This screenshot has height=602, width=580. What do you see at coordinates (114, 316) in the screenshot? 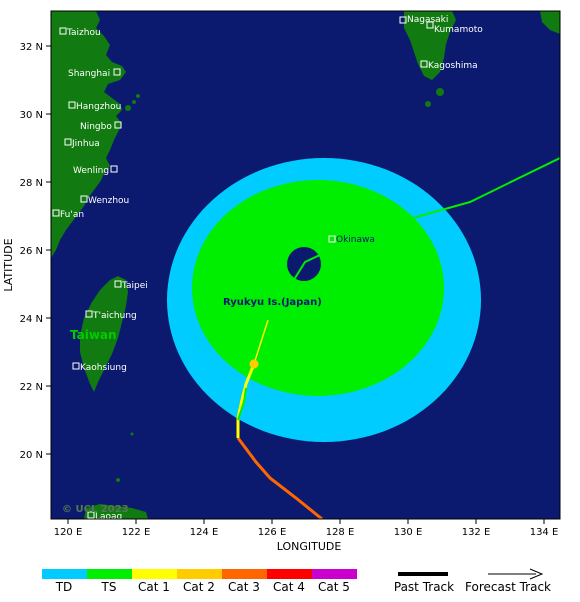
I see `city-label-taichung: T'aichung` at bounding box center [114, 316].